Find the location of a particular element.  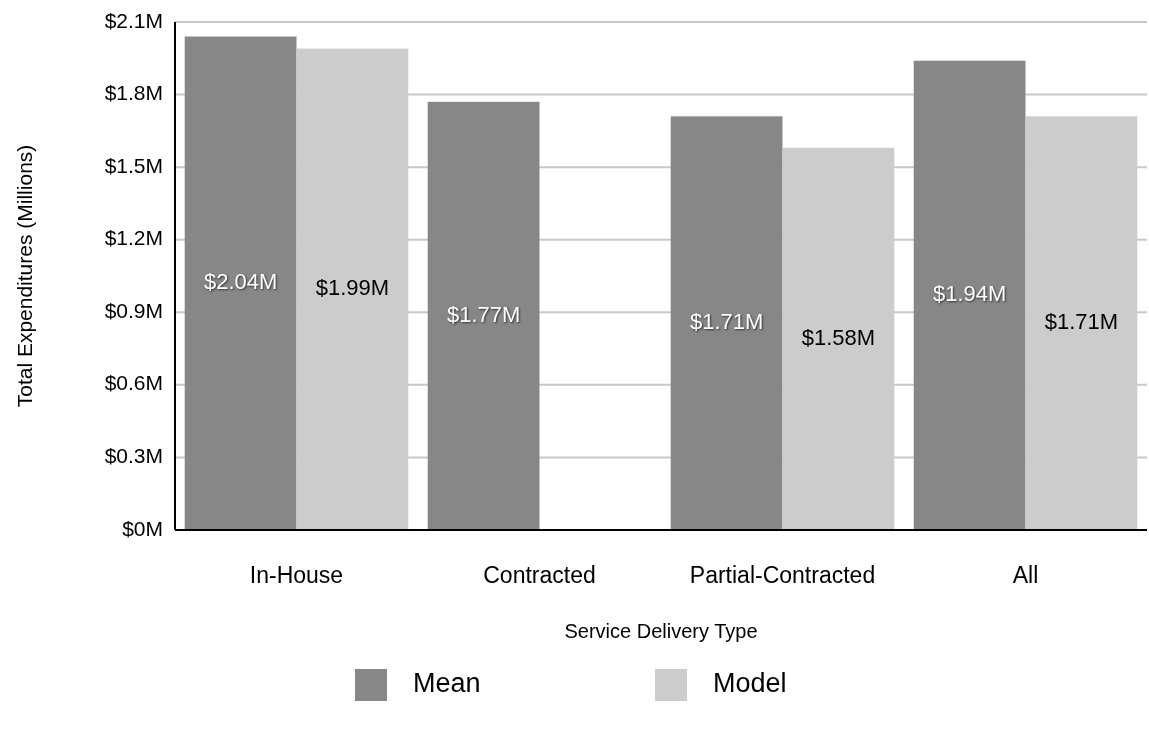

y-tick-label: $0.3M is located at coordinates (133, 455).